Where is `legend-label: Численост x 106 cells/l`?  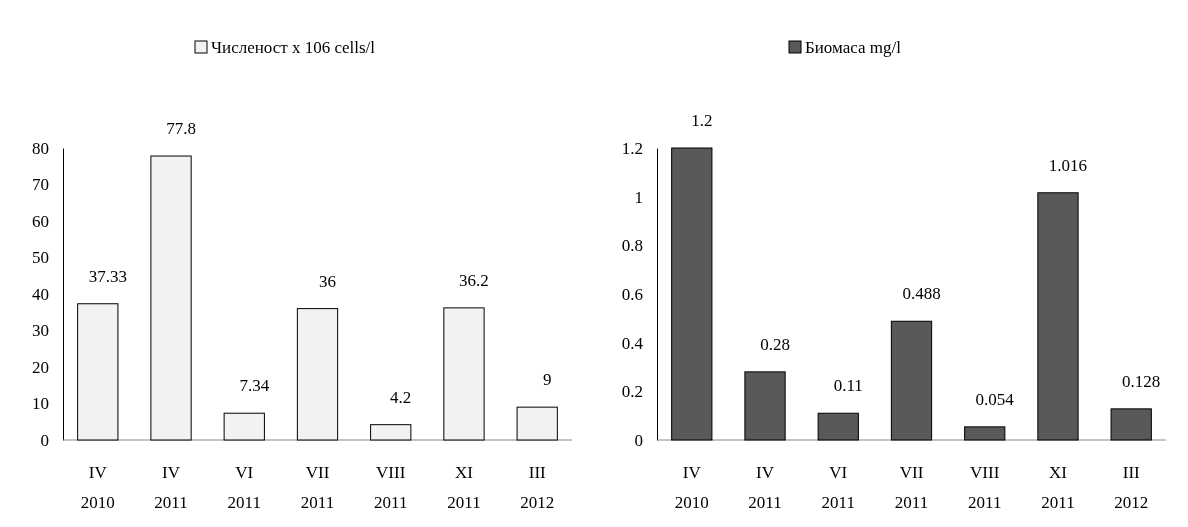 legend-label: Численост x 106 cells/l is located at coordinates (293, 47).